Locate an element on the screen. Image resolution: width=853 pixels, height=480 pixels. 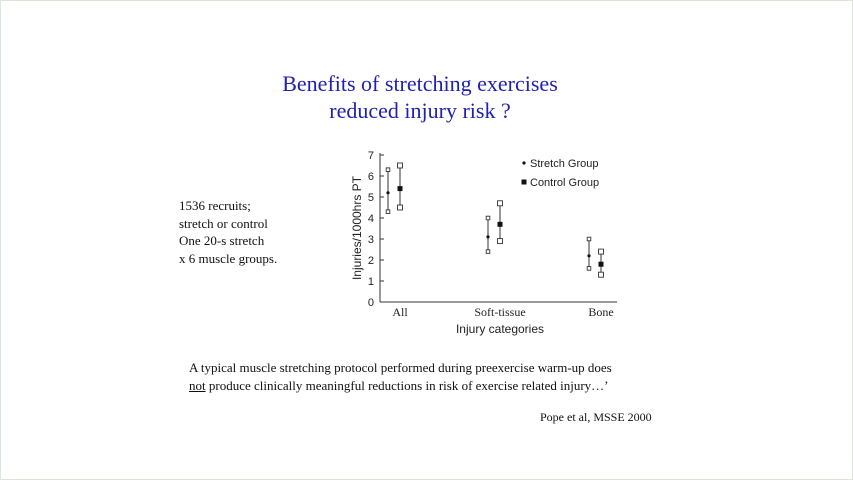
x-axis-label: Injury categories is located at coordinates (500, 329).